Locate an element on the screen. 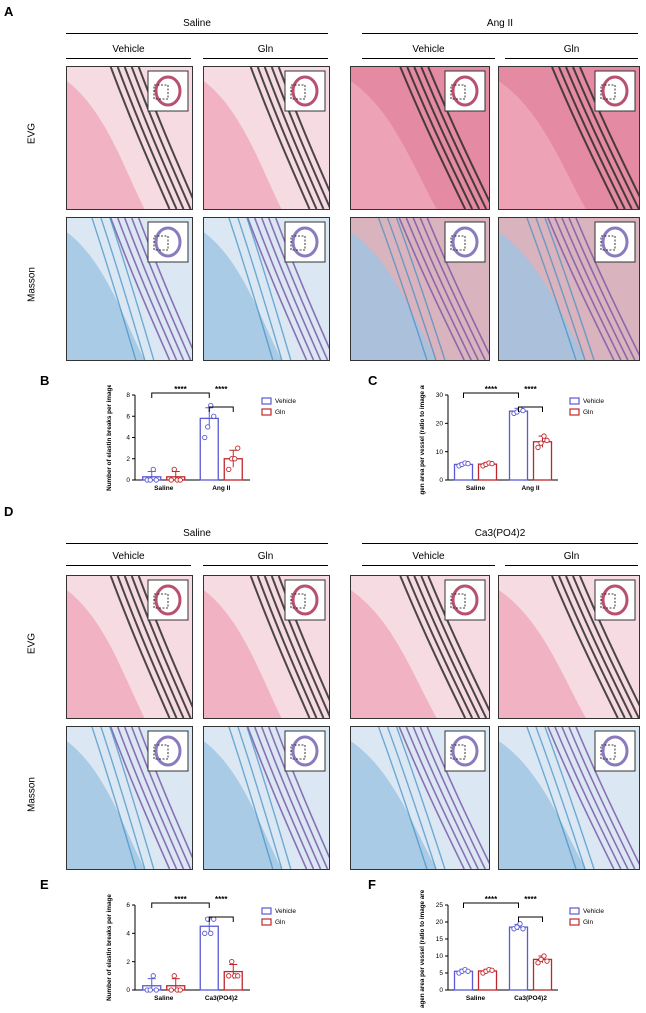 The image size is (646, 1013). row-label-evg-d: EVG is located at coordinates (32, 643).